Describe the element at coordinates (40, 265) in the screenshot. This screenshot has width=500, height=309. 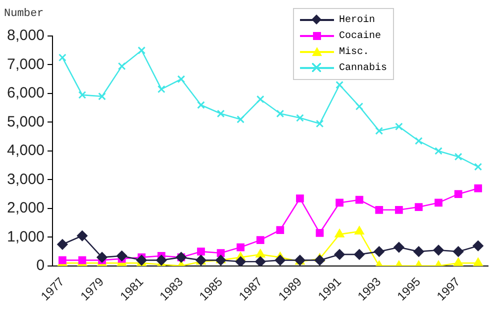
I see `y-tick-label: 0` at that location.